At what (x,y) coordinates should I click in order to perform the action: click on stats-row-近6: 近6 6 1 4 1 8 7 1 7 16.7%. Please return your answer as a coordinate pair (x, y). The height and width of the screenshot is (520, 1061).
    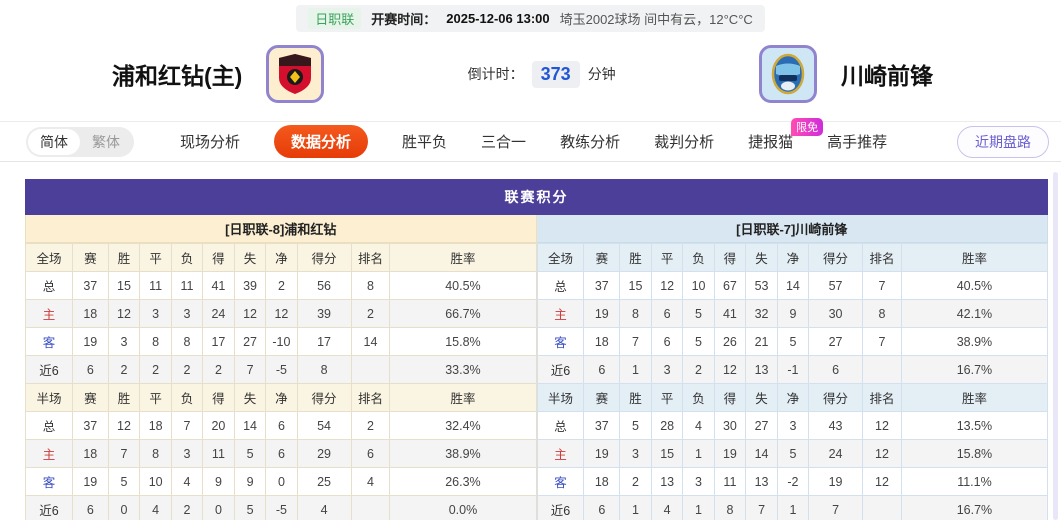
    Looking at the image, I should click on (792, 507).